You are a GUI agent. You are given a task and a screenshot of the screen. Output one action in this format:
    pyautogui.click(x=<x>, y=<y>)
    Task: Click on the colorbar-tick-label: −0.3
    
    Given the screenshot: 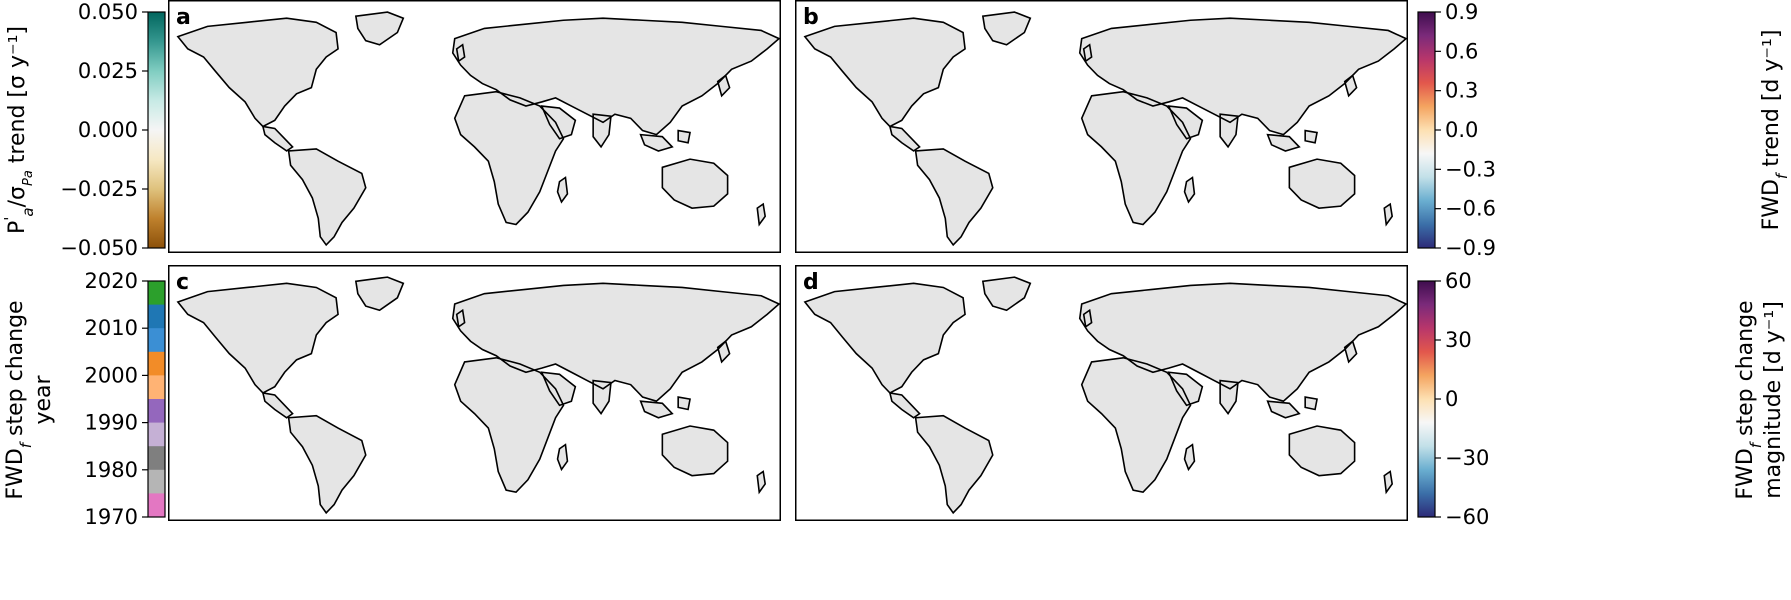 What is the action you would take?
    pyautogui.click(x=1470, y=169)
    